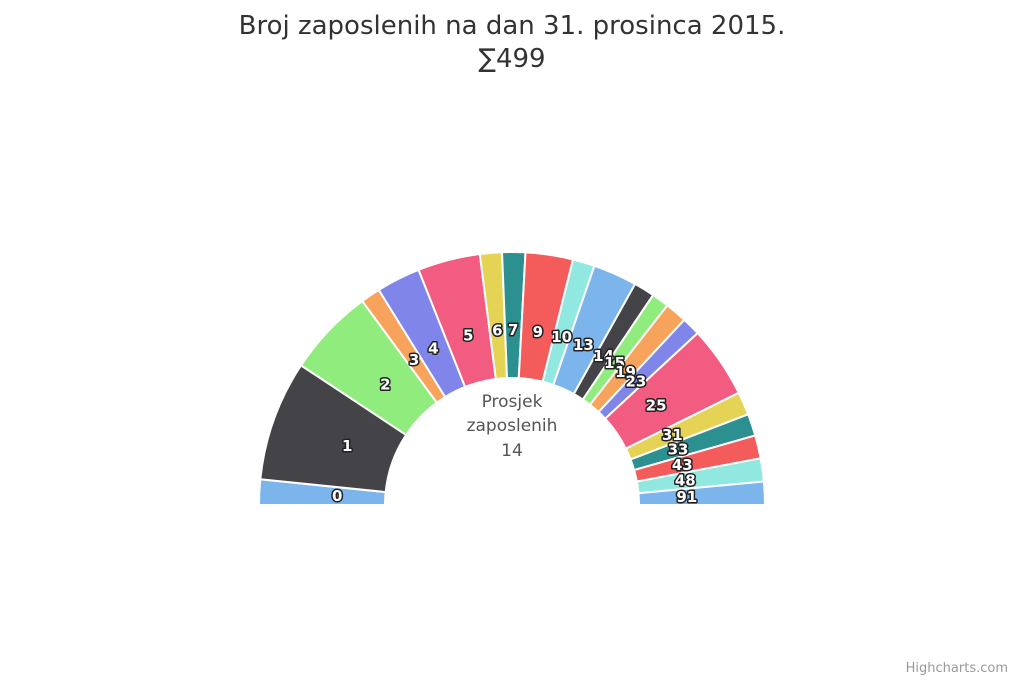  I want to click on slice-label-5: 5, so click(468, 336).